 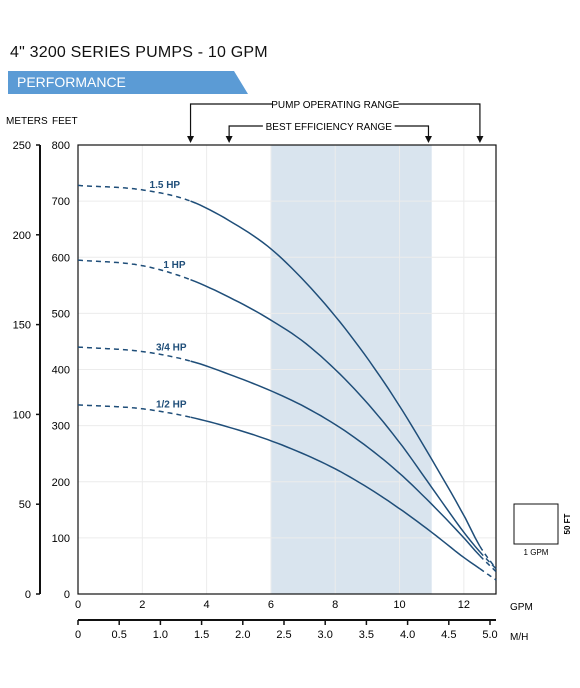 What do you see at coordinates (536, 524) in the screenshot?
I see `scale-inset-box` at bounding box center [536, 524].